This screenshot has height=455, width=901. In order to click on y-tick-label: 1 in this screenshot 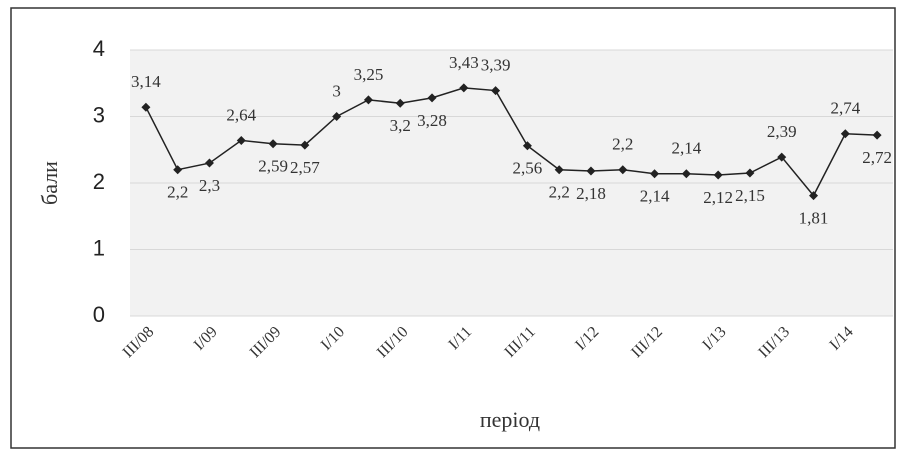, I will do `click(99, 247)`.